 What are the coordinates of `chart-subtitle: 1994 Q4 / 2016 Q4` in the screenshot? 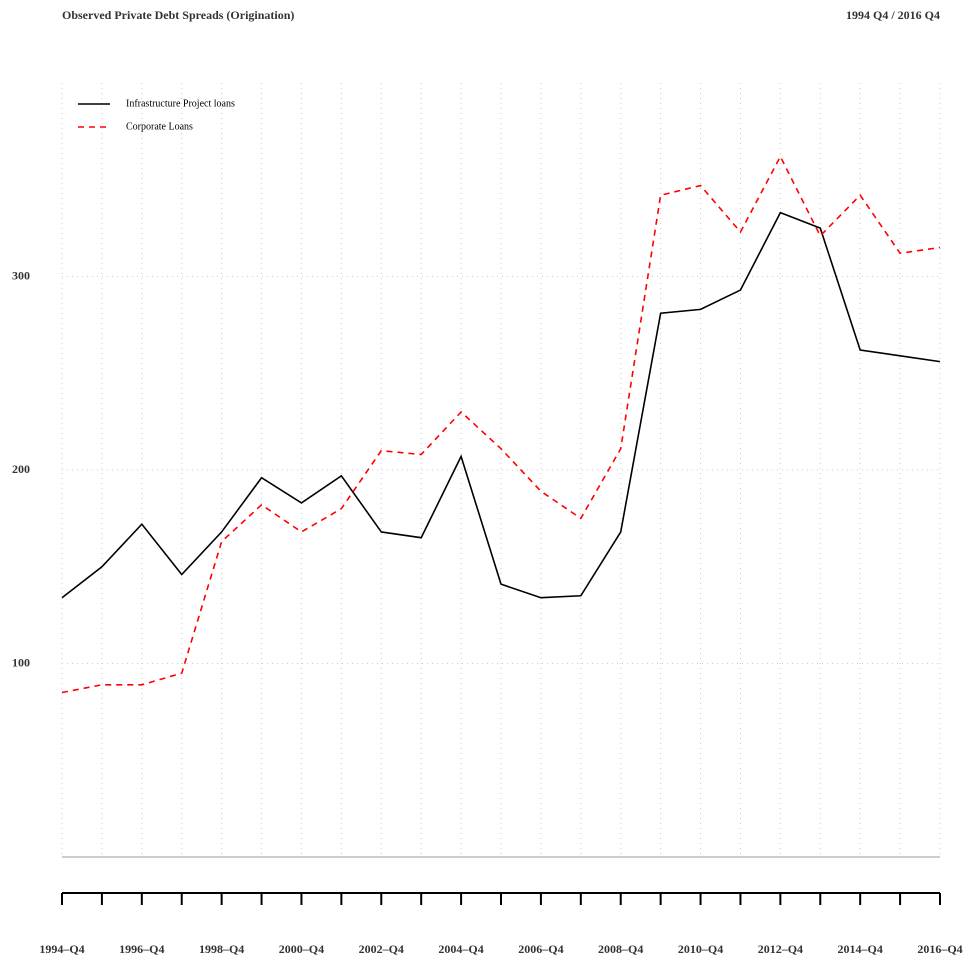 It's located at (893, 15).